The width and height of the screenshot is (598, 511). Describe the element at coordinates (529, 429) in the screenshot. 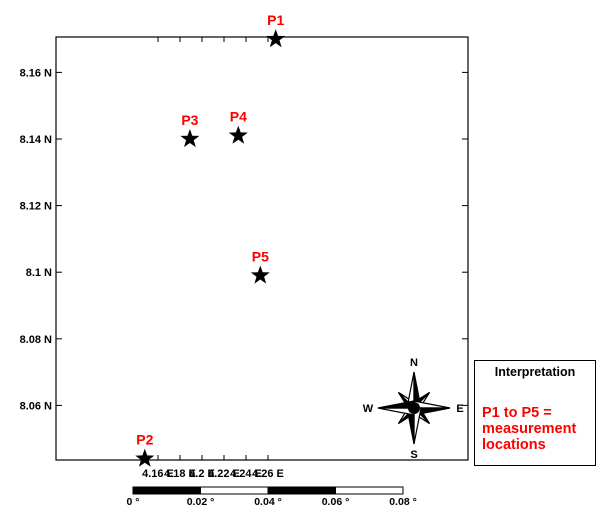

I see `legend-description: P1 to P5 = measurement locations` at that location.